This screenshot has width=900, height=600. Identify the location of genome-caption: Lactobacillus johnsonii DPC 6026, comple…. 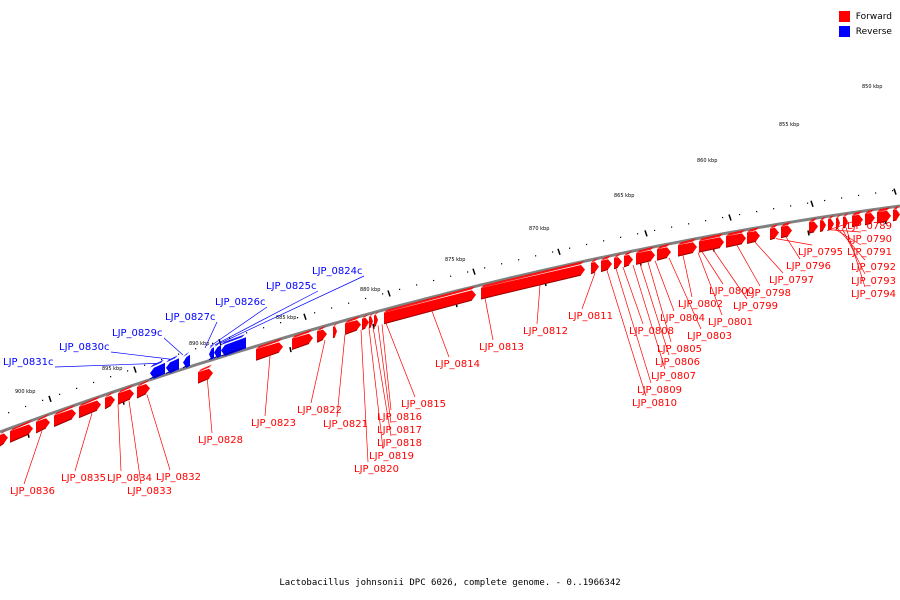
(450, 583).